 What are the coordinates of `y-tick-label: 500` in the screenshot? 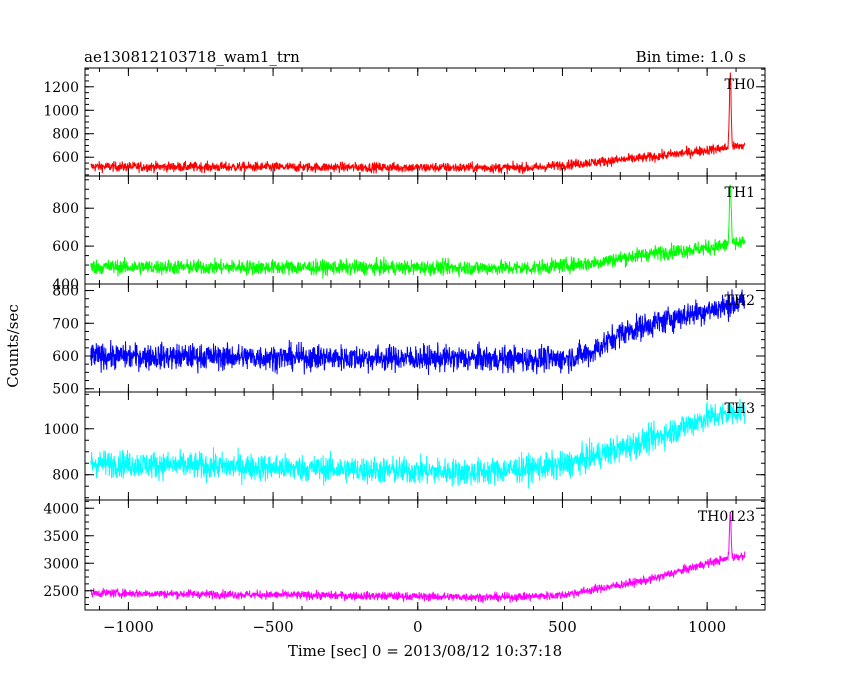 It's located at (65, 390).